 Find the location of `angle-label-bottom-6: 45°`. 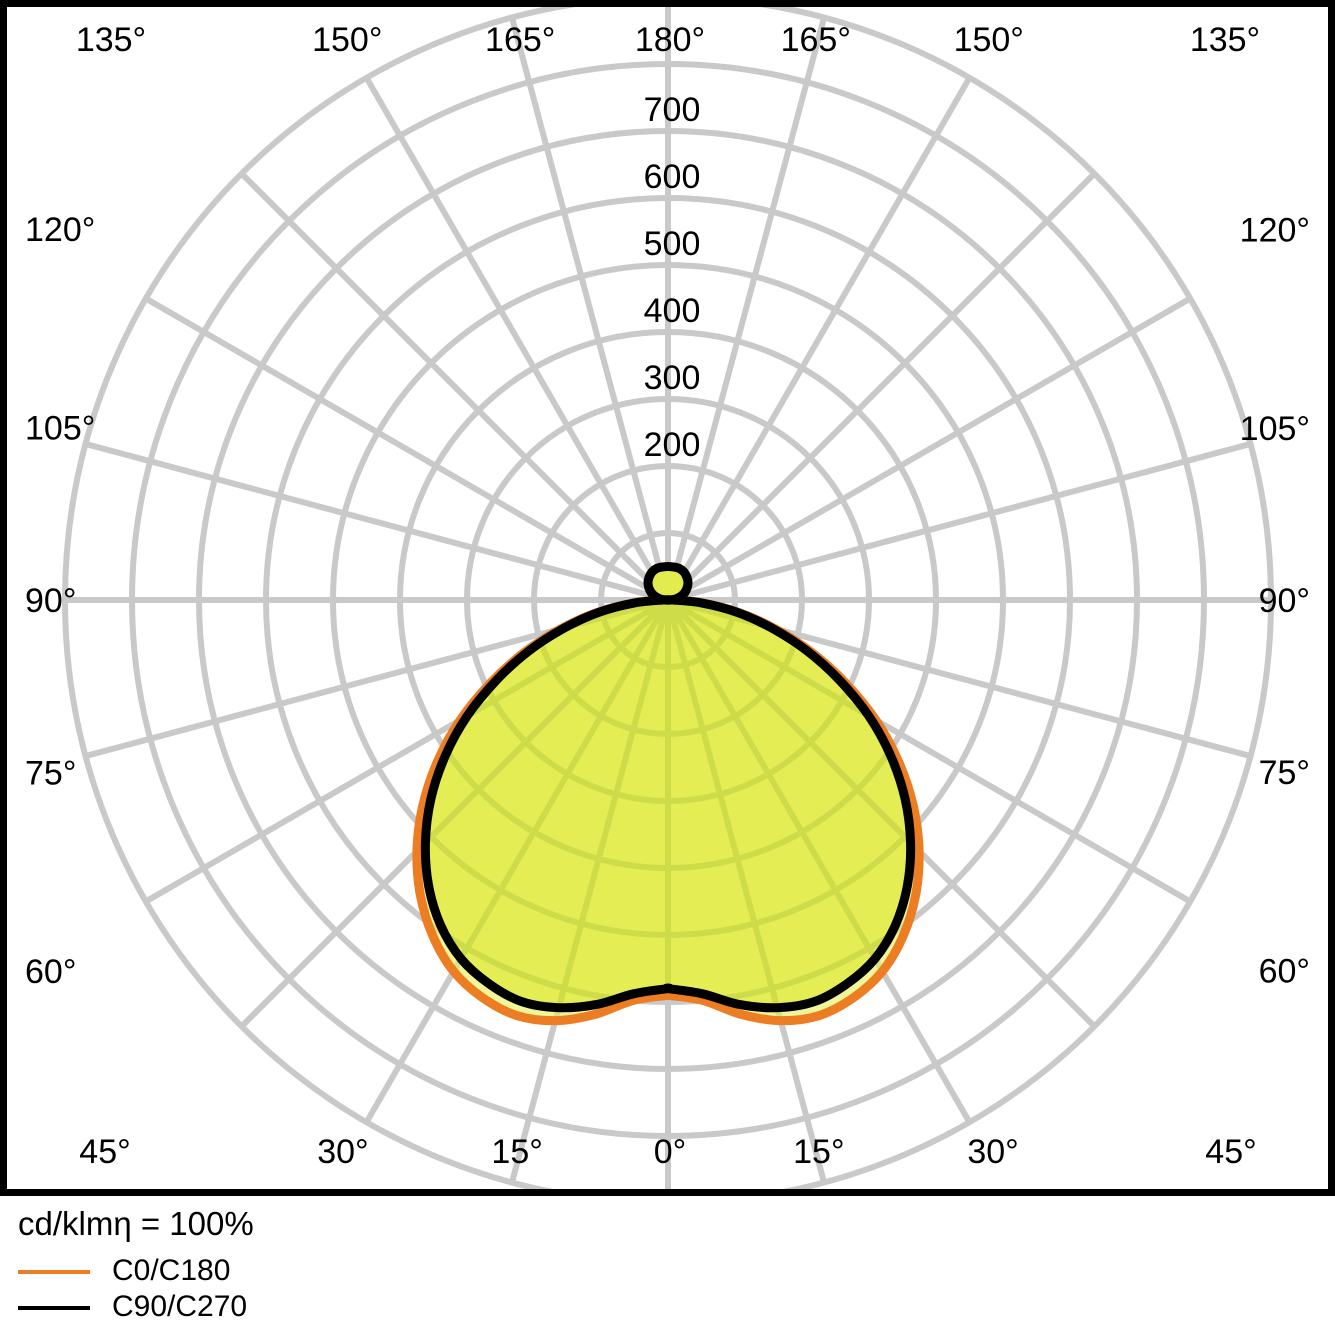

angle-label-bottom-6: 45° is located at coordinates (1230, 1152).